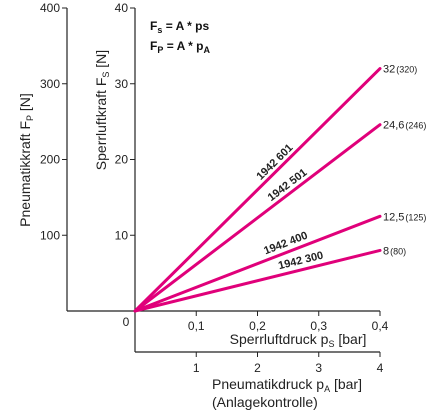 This screenshot has height=413, width=444. What do you see at coordinates (298, 340) in the screenshot?
I see `x-inner-axis-title: Sperrluftdruck pS [bar]` at bounding box center [298, 340].